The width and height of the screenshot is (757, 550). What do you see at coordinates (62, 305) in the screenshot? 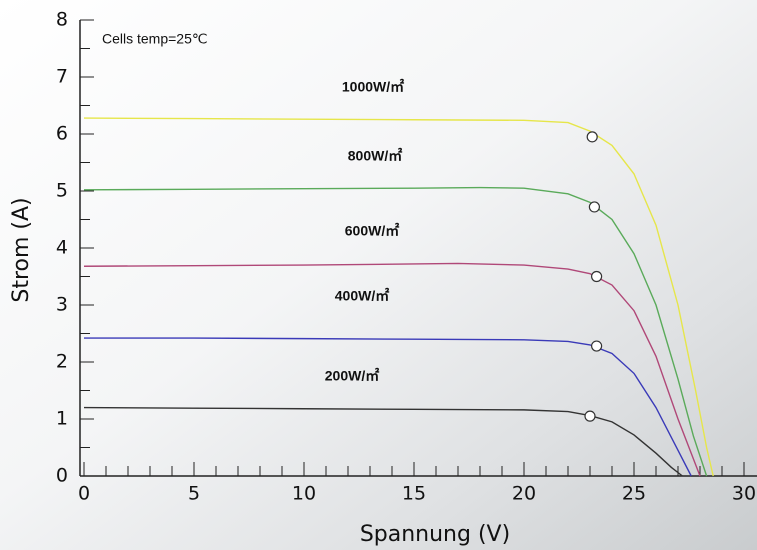
I see `y-tick-label: 3` at bounding box center [62, 305].